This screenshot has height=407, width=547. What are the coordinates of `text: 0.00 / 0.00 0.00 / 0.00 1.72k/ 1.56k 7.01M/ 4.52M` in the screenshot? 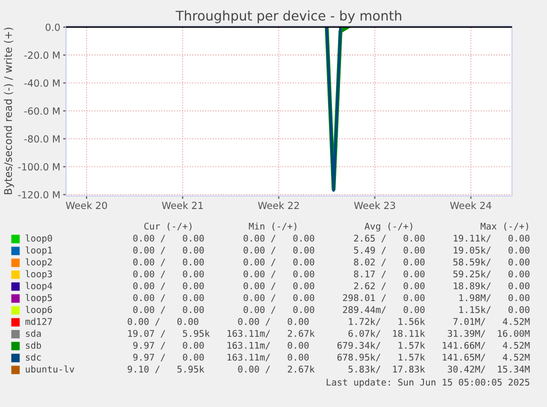 It's located at (329, 322).